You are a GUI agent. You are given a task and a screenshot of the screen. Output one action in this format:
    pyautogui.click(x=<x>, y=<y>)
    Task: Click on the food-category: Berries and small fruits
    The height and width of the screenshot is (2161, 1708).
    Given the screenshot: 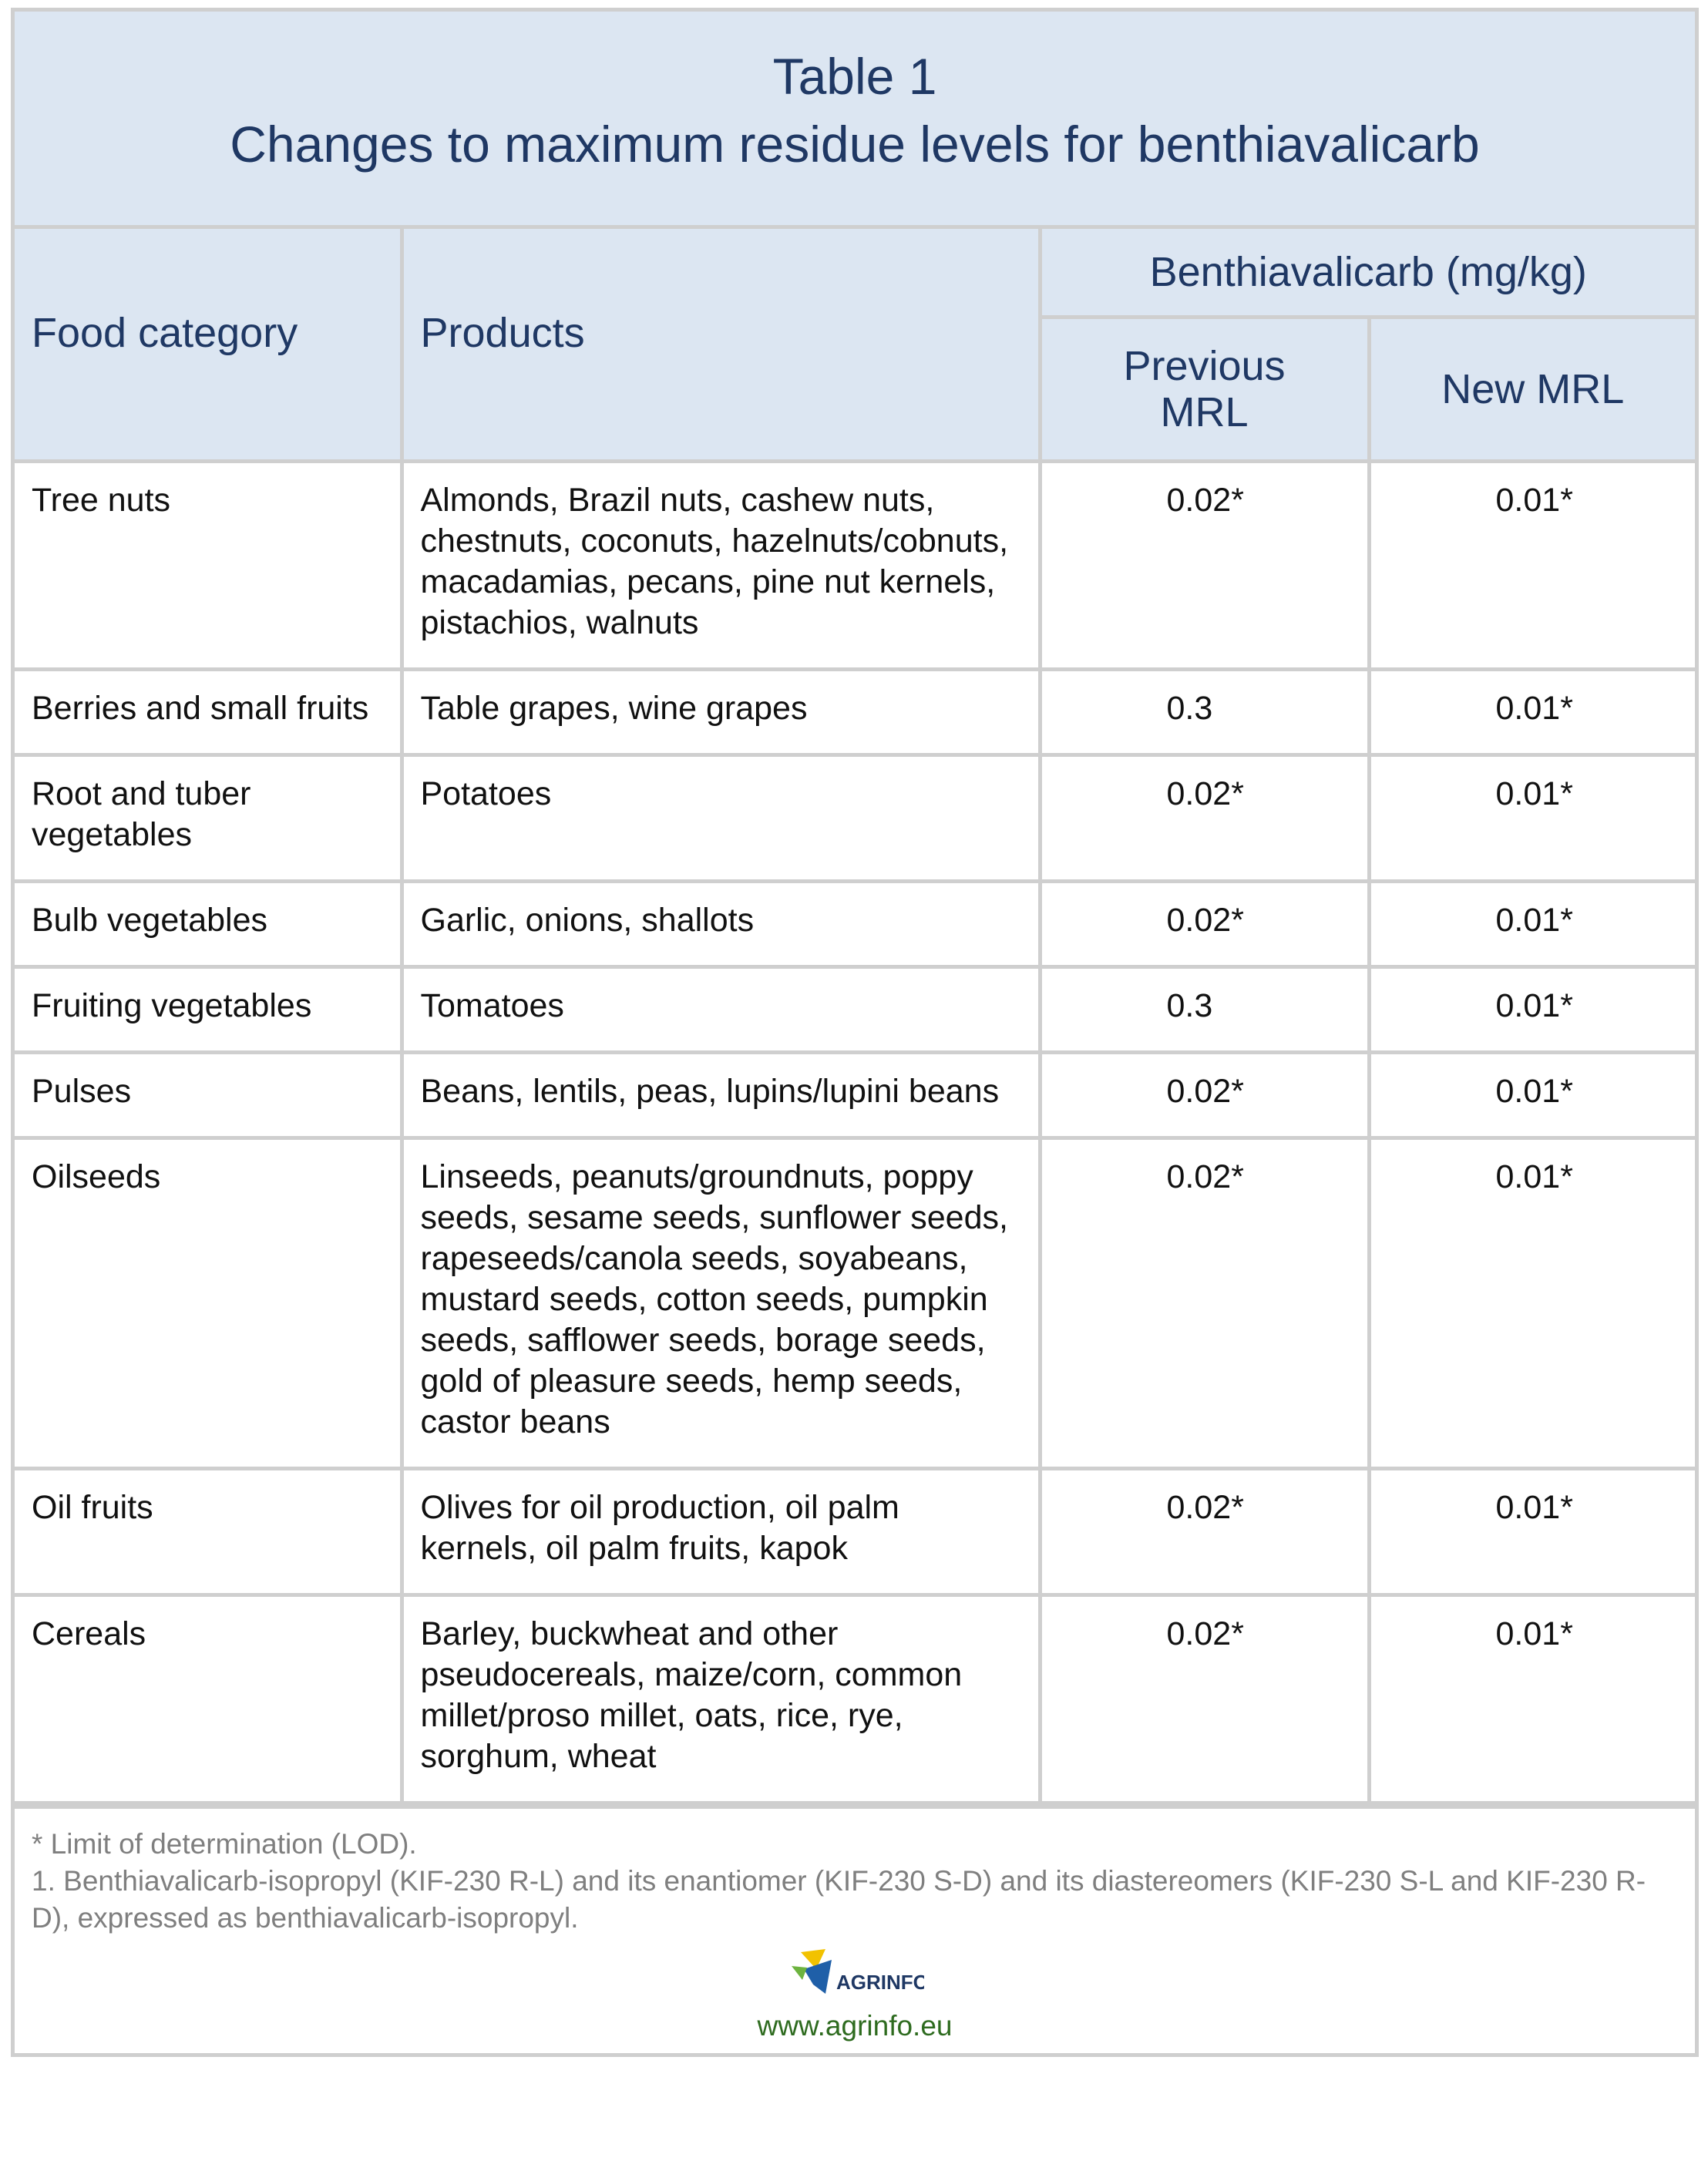 What is the action you would take?
    pyautogui.click(x=210, y=712)
    